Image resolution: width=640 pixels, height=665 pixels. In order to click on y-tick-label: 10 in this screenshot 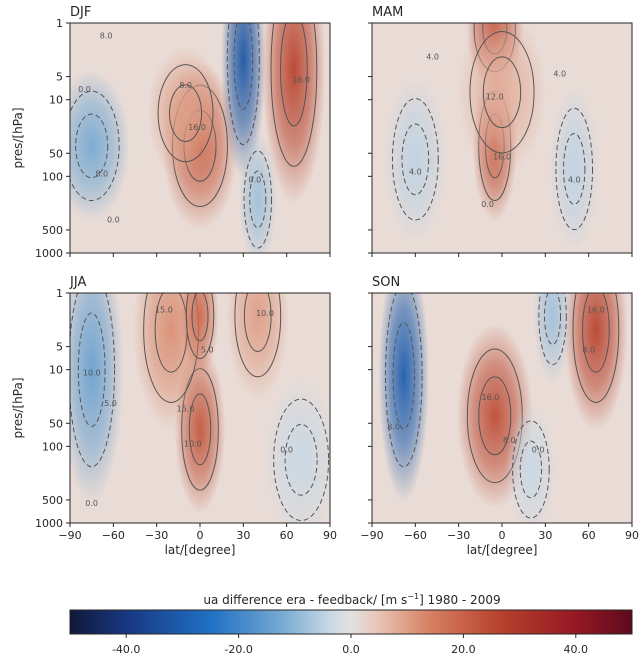, I will do `click(56, 100)`.